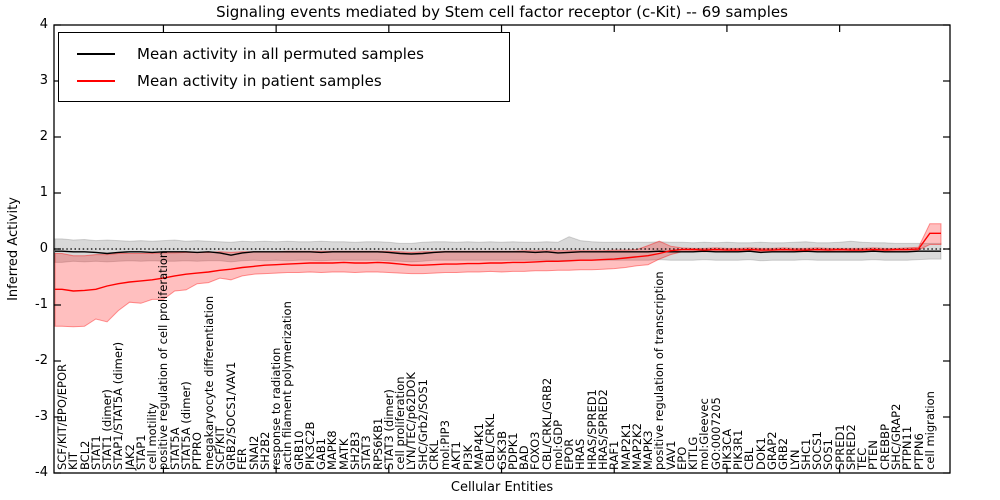 This screenshot has width=1000, height=500. Describe the element at coordinates (259, 80) in the screenshot. I see `legend-label: Mean activity in patient samples` at that location.